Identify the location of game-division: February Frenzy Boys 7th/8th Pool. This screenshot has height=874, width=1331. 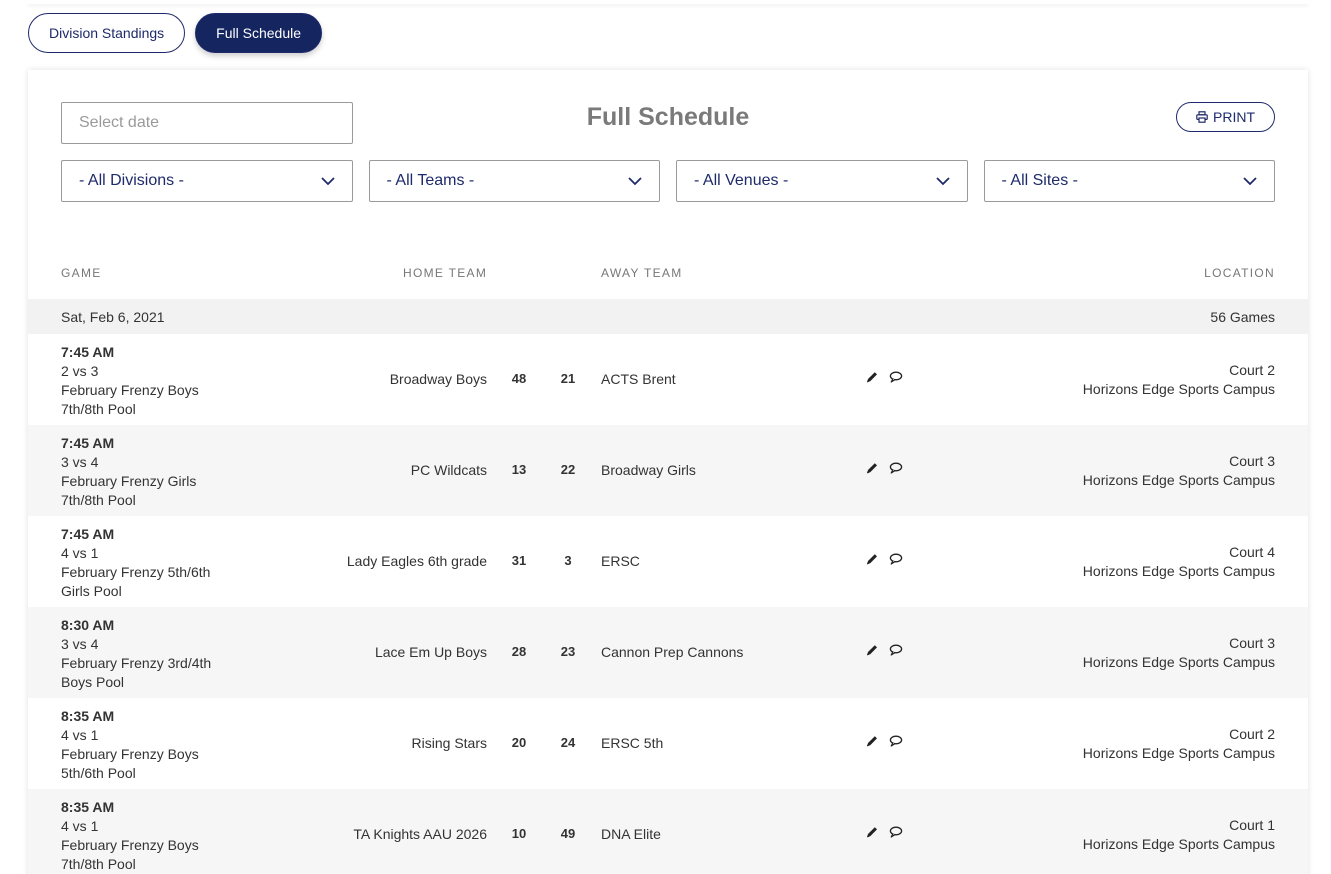
(130, 399).